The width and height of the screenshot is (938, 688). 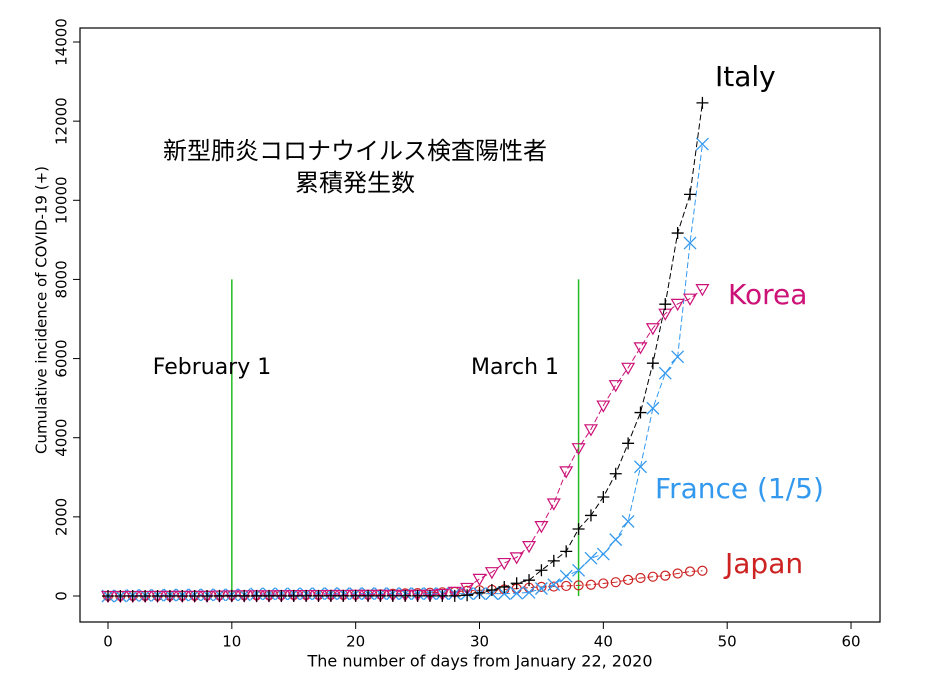 What do you see at coordinates (739, 488) in the screenshot?
I see `legend-label: France (1/5)` at bounding box center [739, 488].